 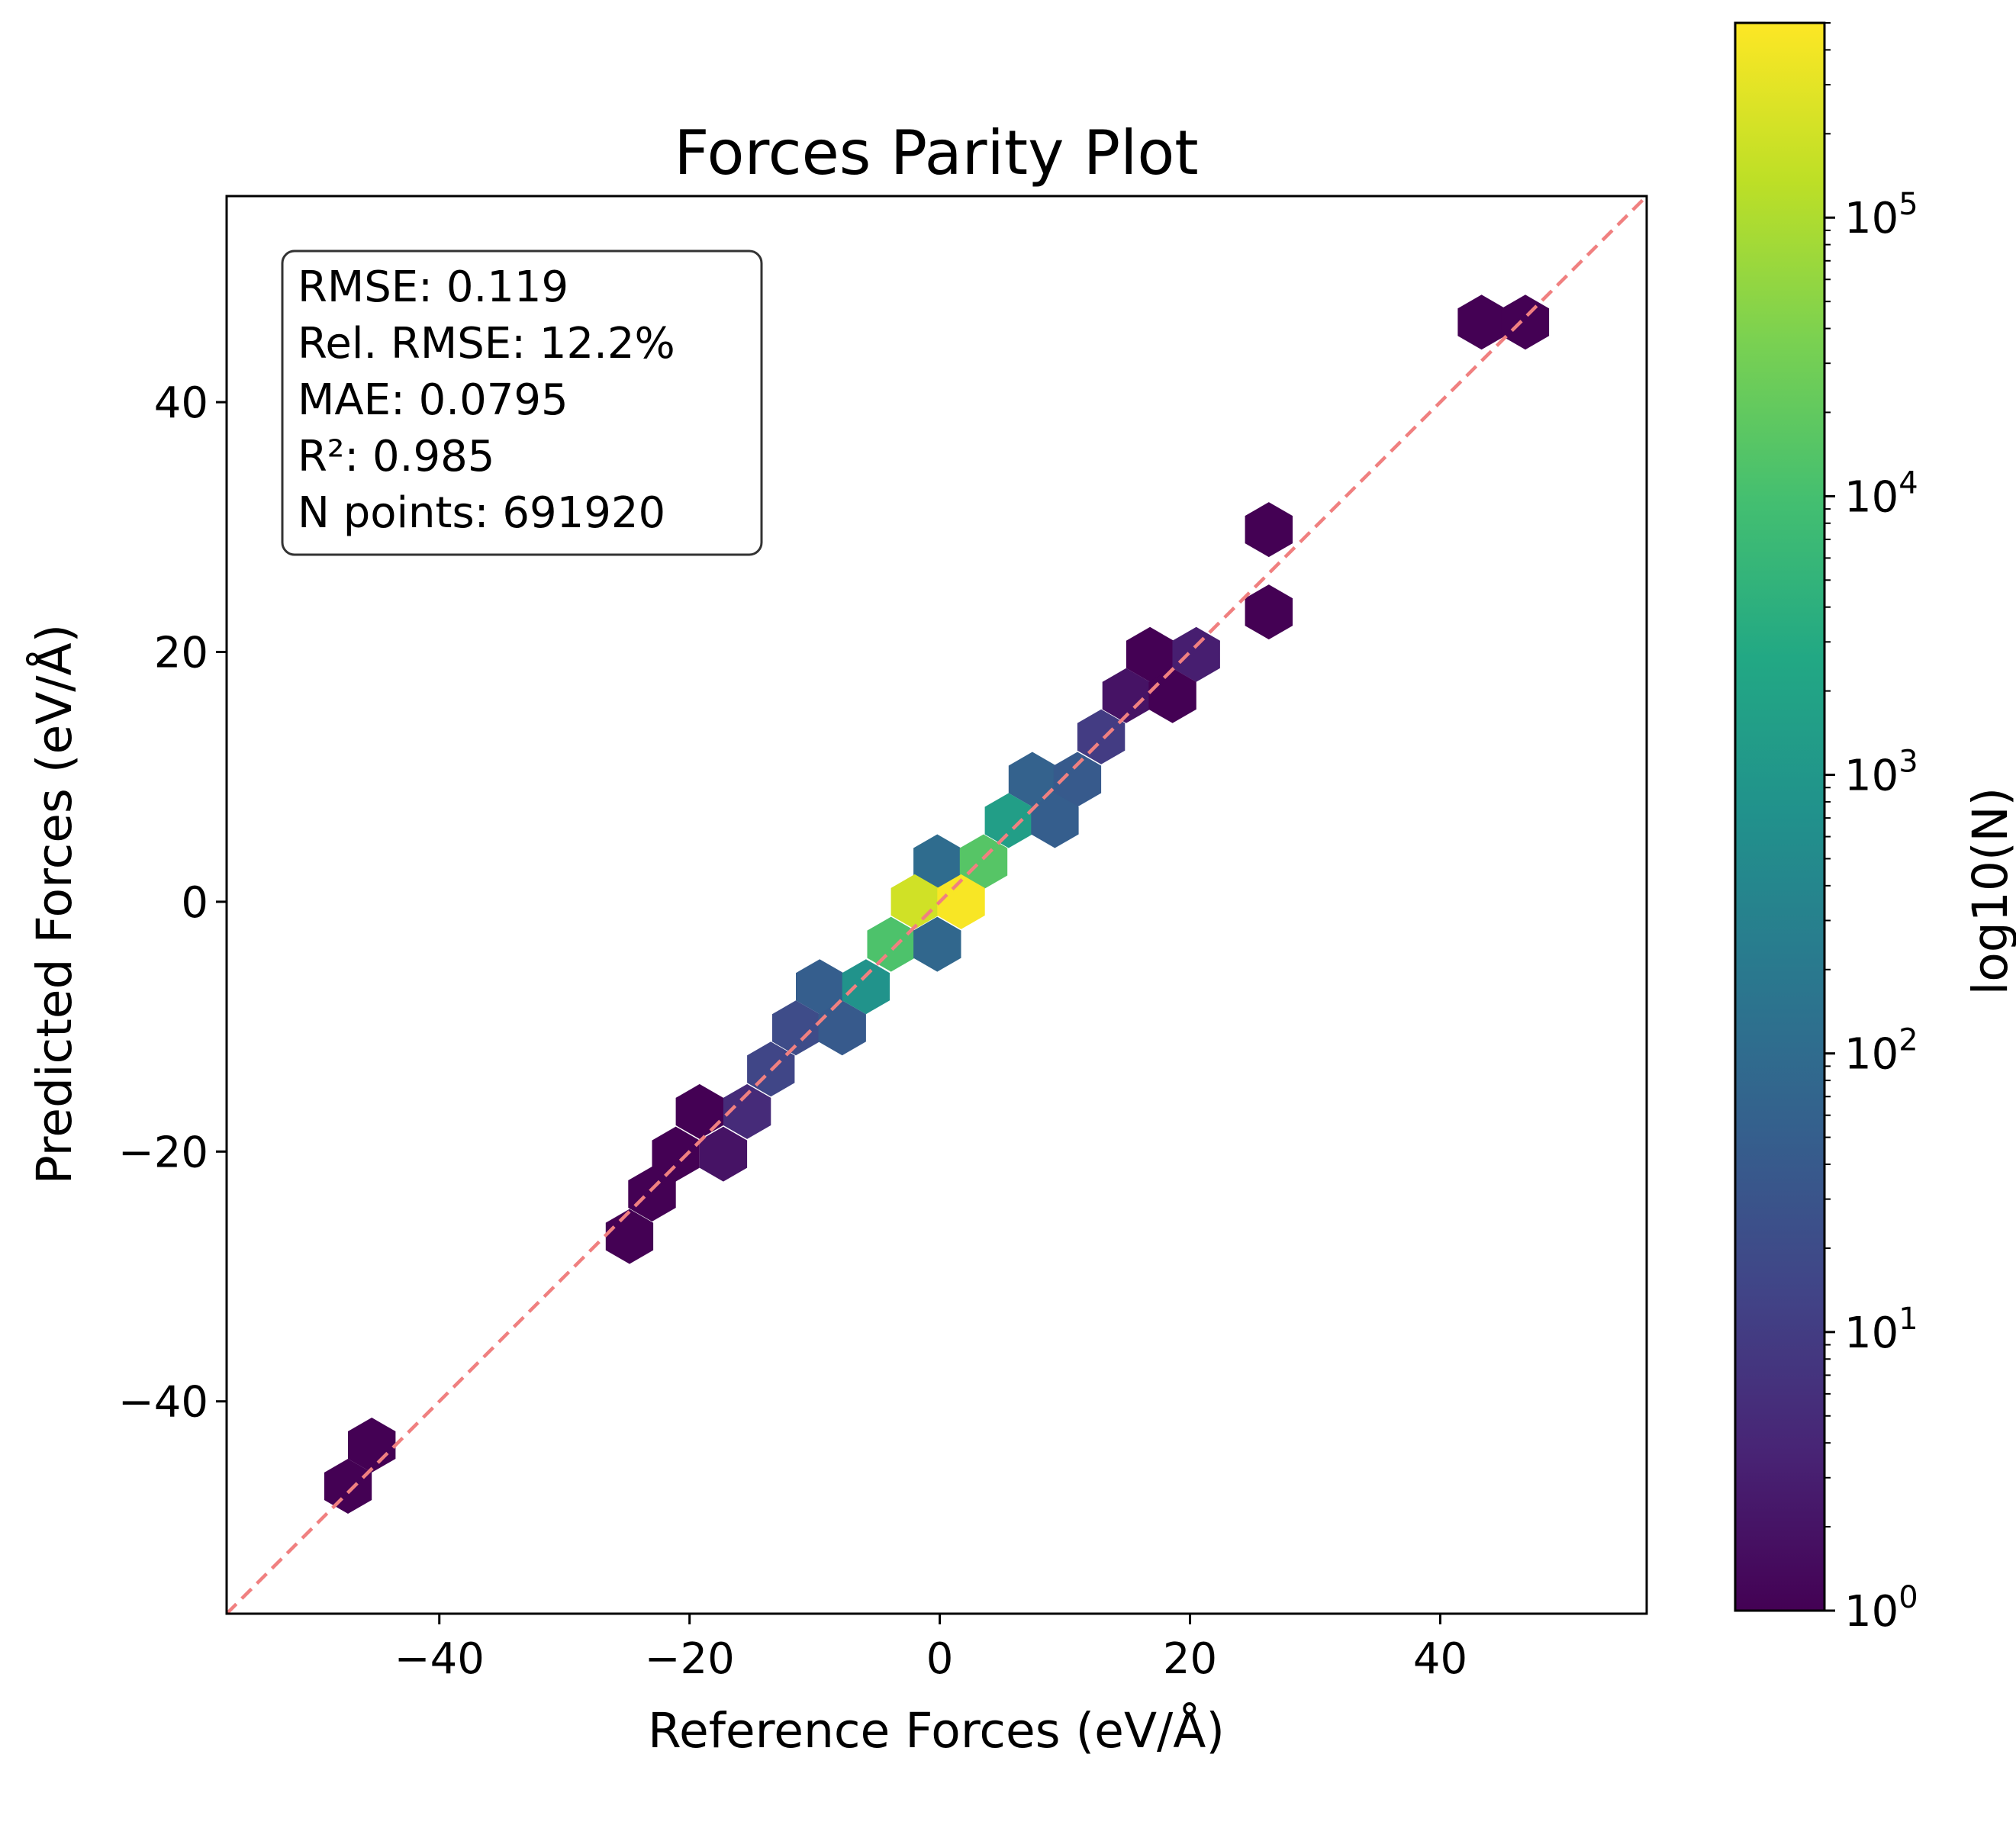 What do you see at coordinates (172, 903) in the screenshot?
I see `y-axis-ticks: −40 −20 0 20 40` at bounding box center [172, 903].